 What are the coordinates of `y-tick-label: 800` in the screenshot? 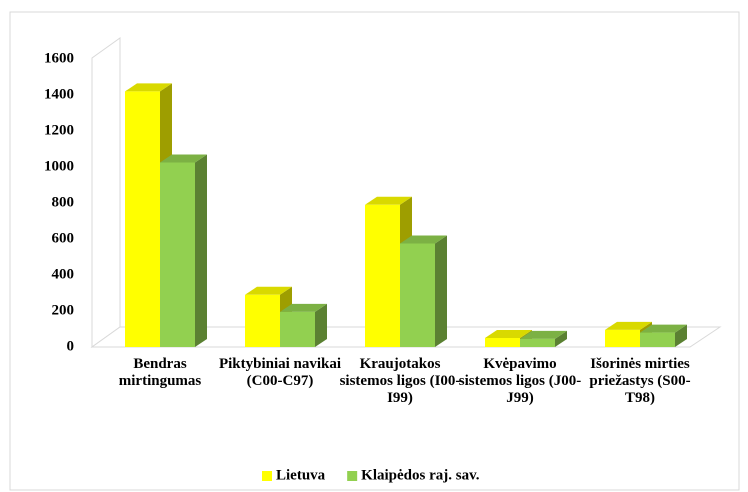 It's located at (63, 202).